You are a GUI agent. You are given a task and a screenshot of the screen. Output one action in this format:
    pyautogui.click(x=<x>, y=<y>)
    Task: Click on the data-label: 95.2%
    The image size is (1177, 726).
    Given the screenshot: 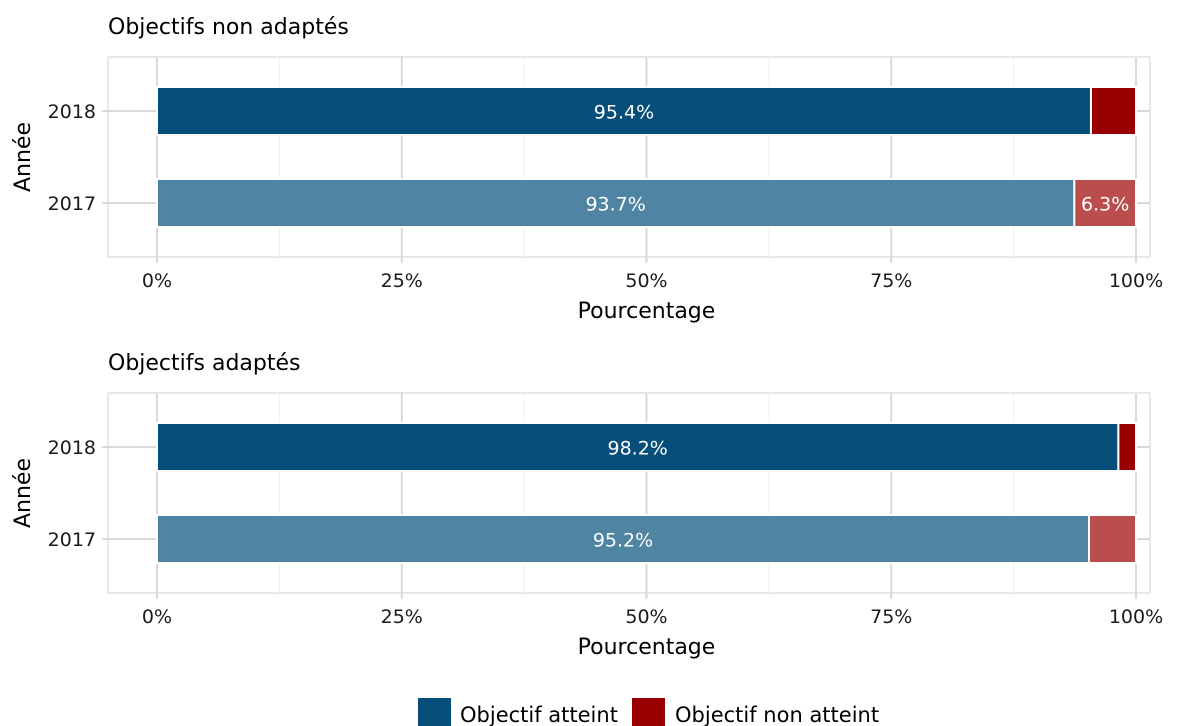 What is the action you would take?
    pyautogui.click(x=623, y=541)
    